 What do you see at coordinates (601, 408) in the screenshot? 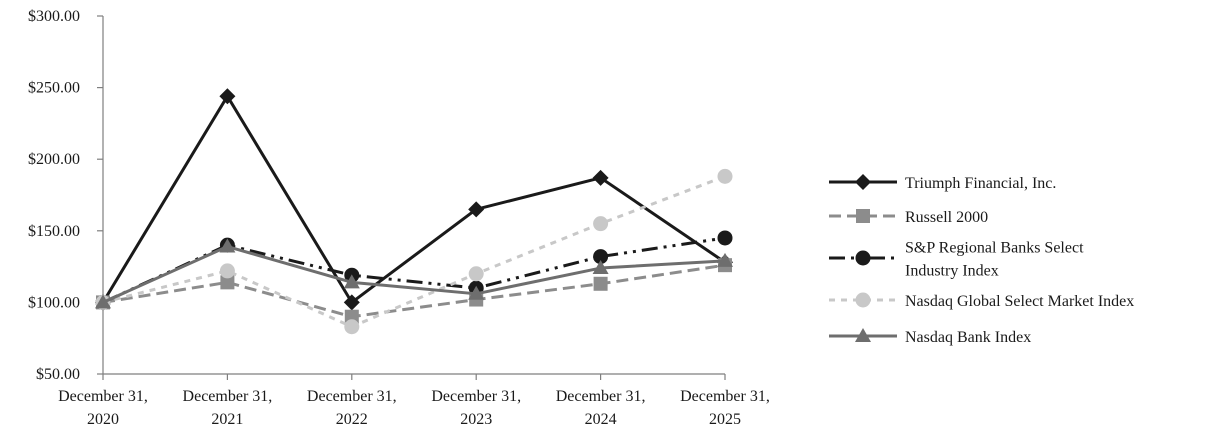
I see `x-tick-label: December 31, 2024` at bounding box center [601, 408].